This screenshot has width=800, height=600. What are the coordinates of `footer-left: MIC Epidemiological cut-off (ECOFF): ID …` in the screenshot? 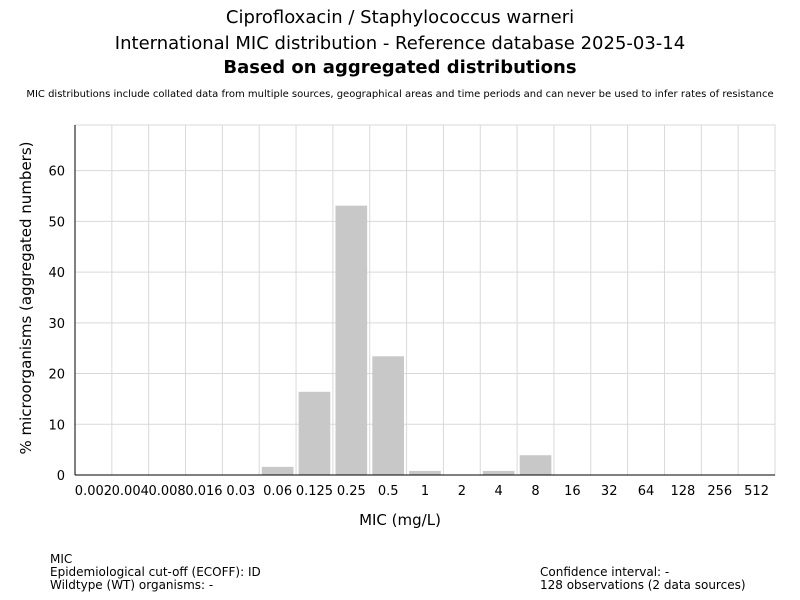 It's located at (155, 572).